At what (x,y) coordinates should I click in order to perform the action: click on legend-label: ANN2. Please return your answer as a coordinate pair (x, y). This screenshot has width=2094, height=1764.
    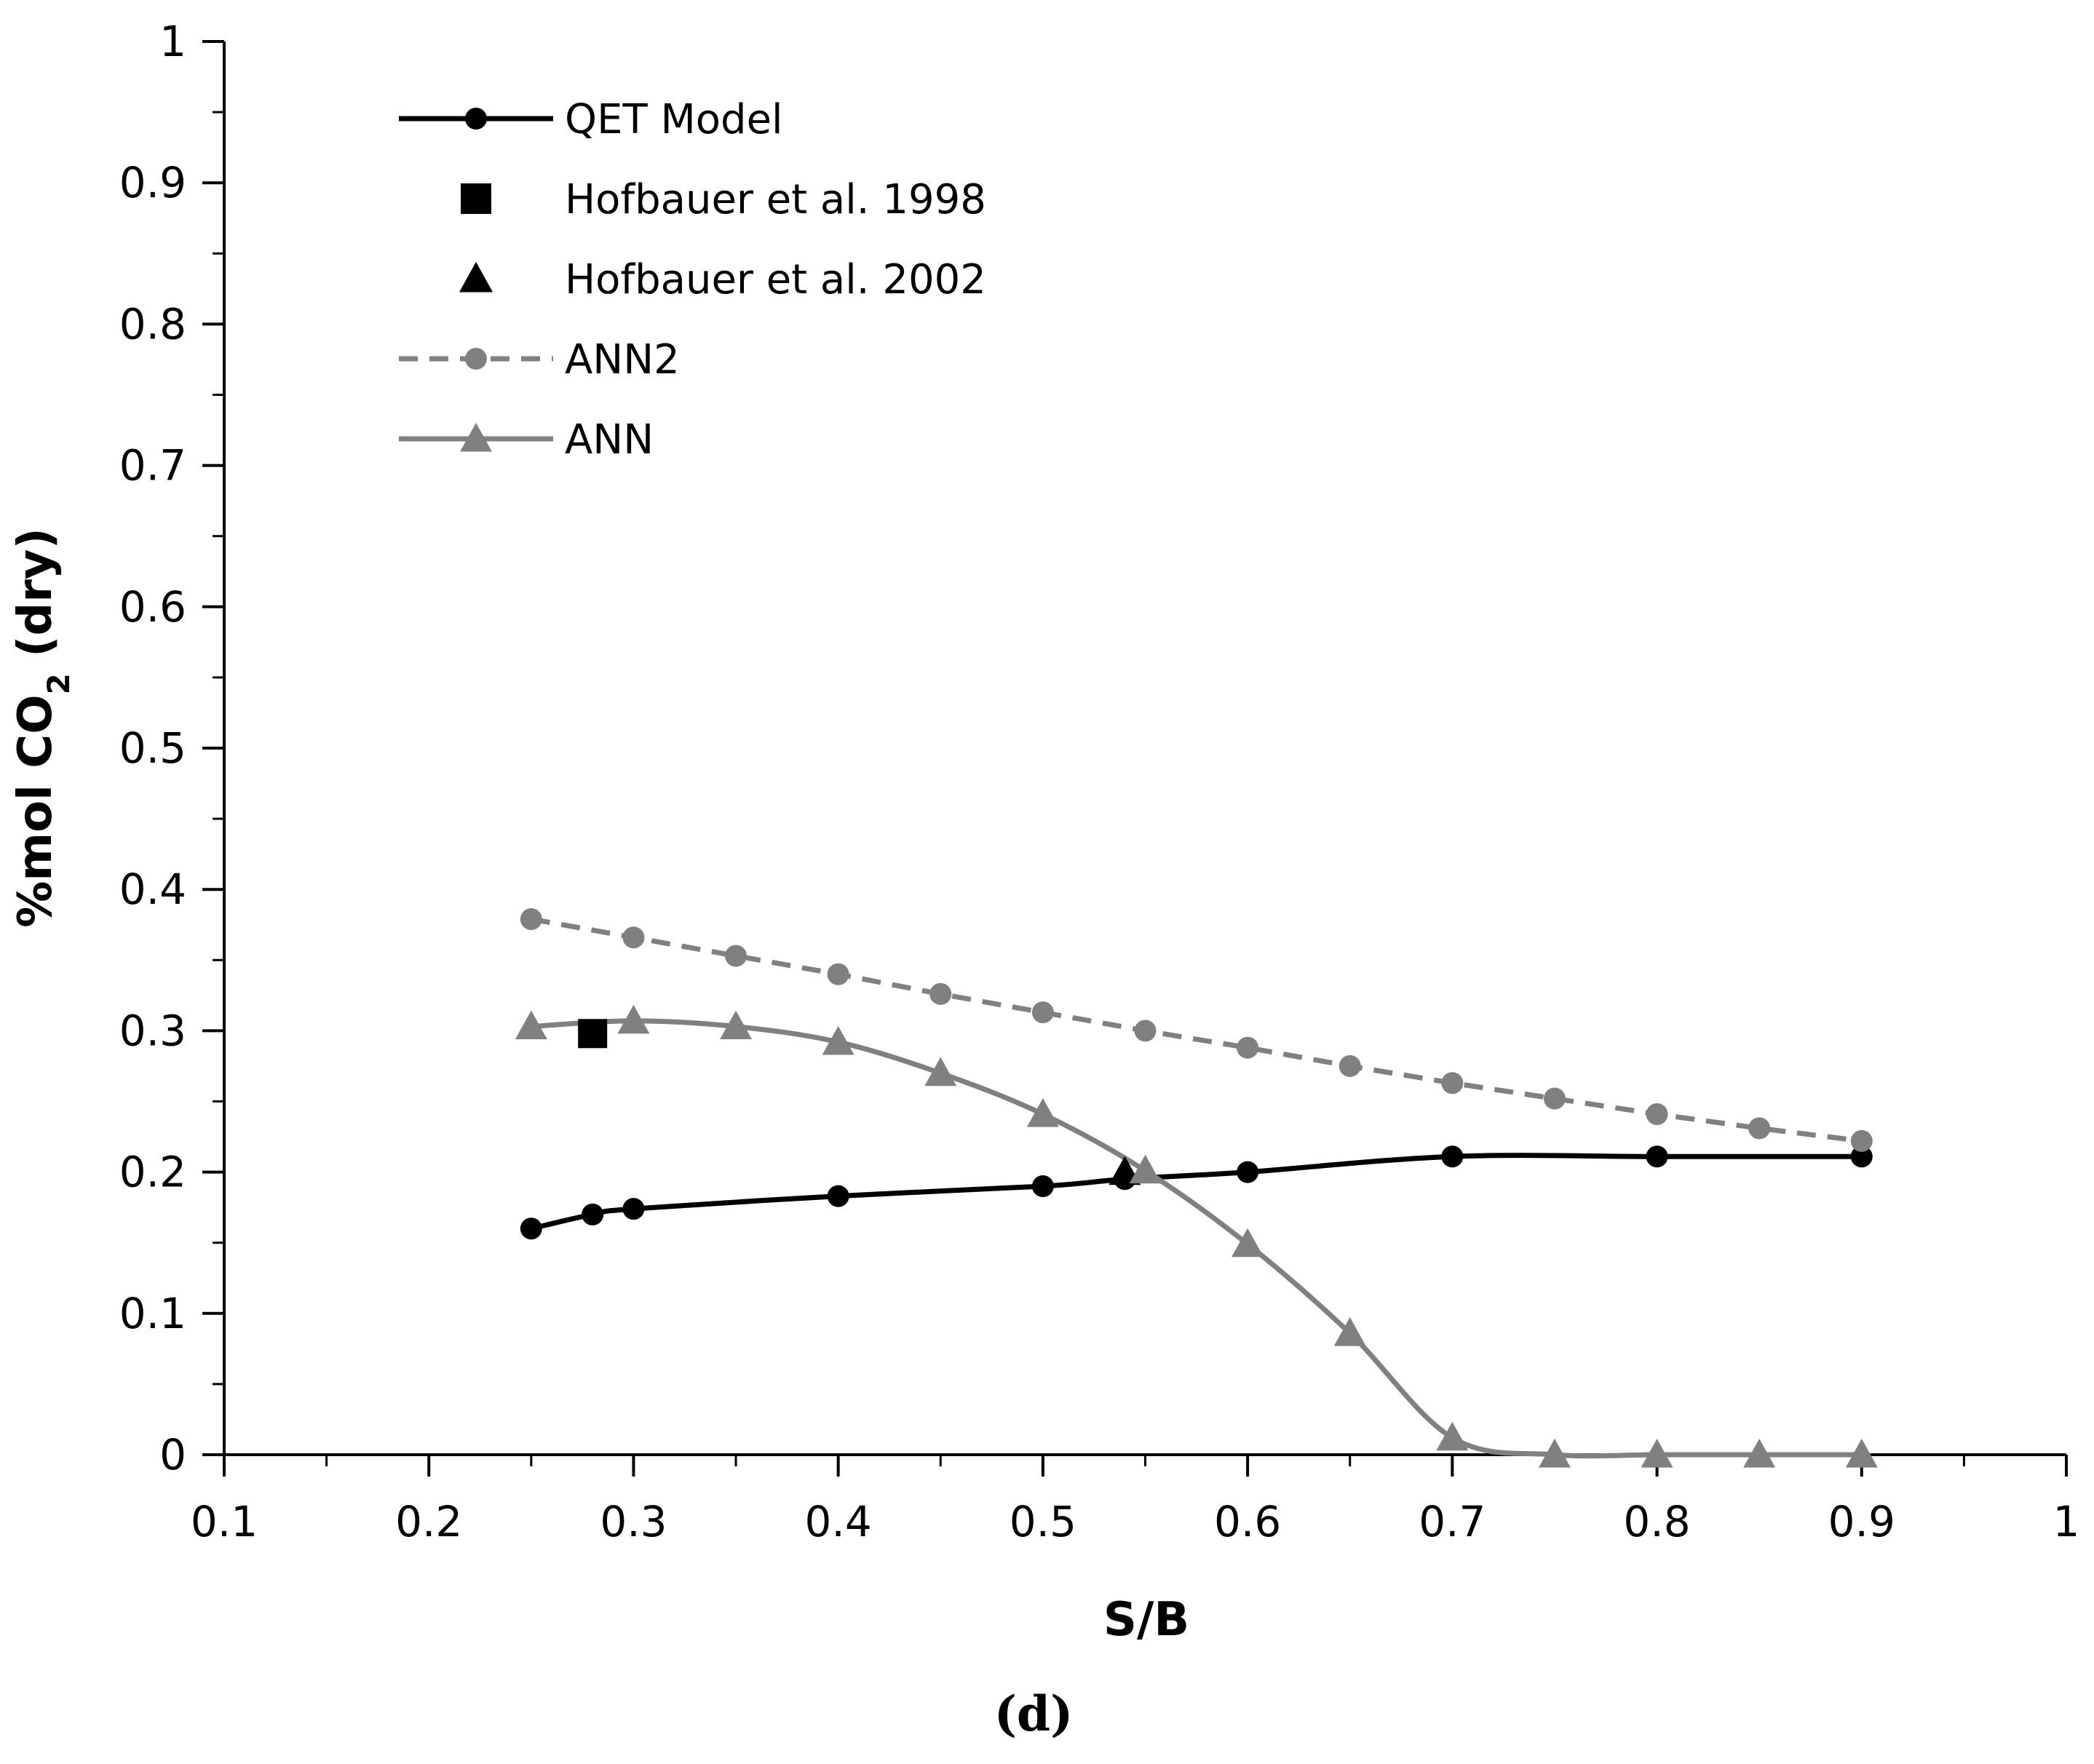
    Looking at the image, I should click on (622, 360).